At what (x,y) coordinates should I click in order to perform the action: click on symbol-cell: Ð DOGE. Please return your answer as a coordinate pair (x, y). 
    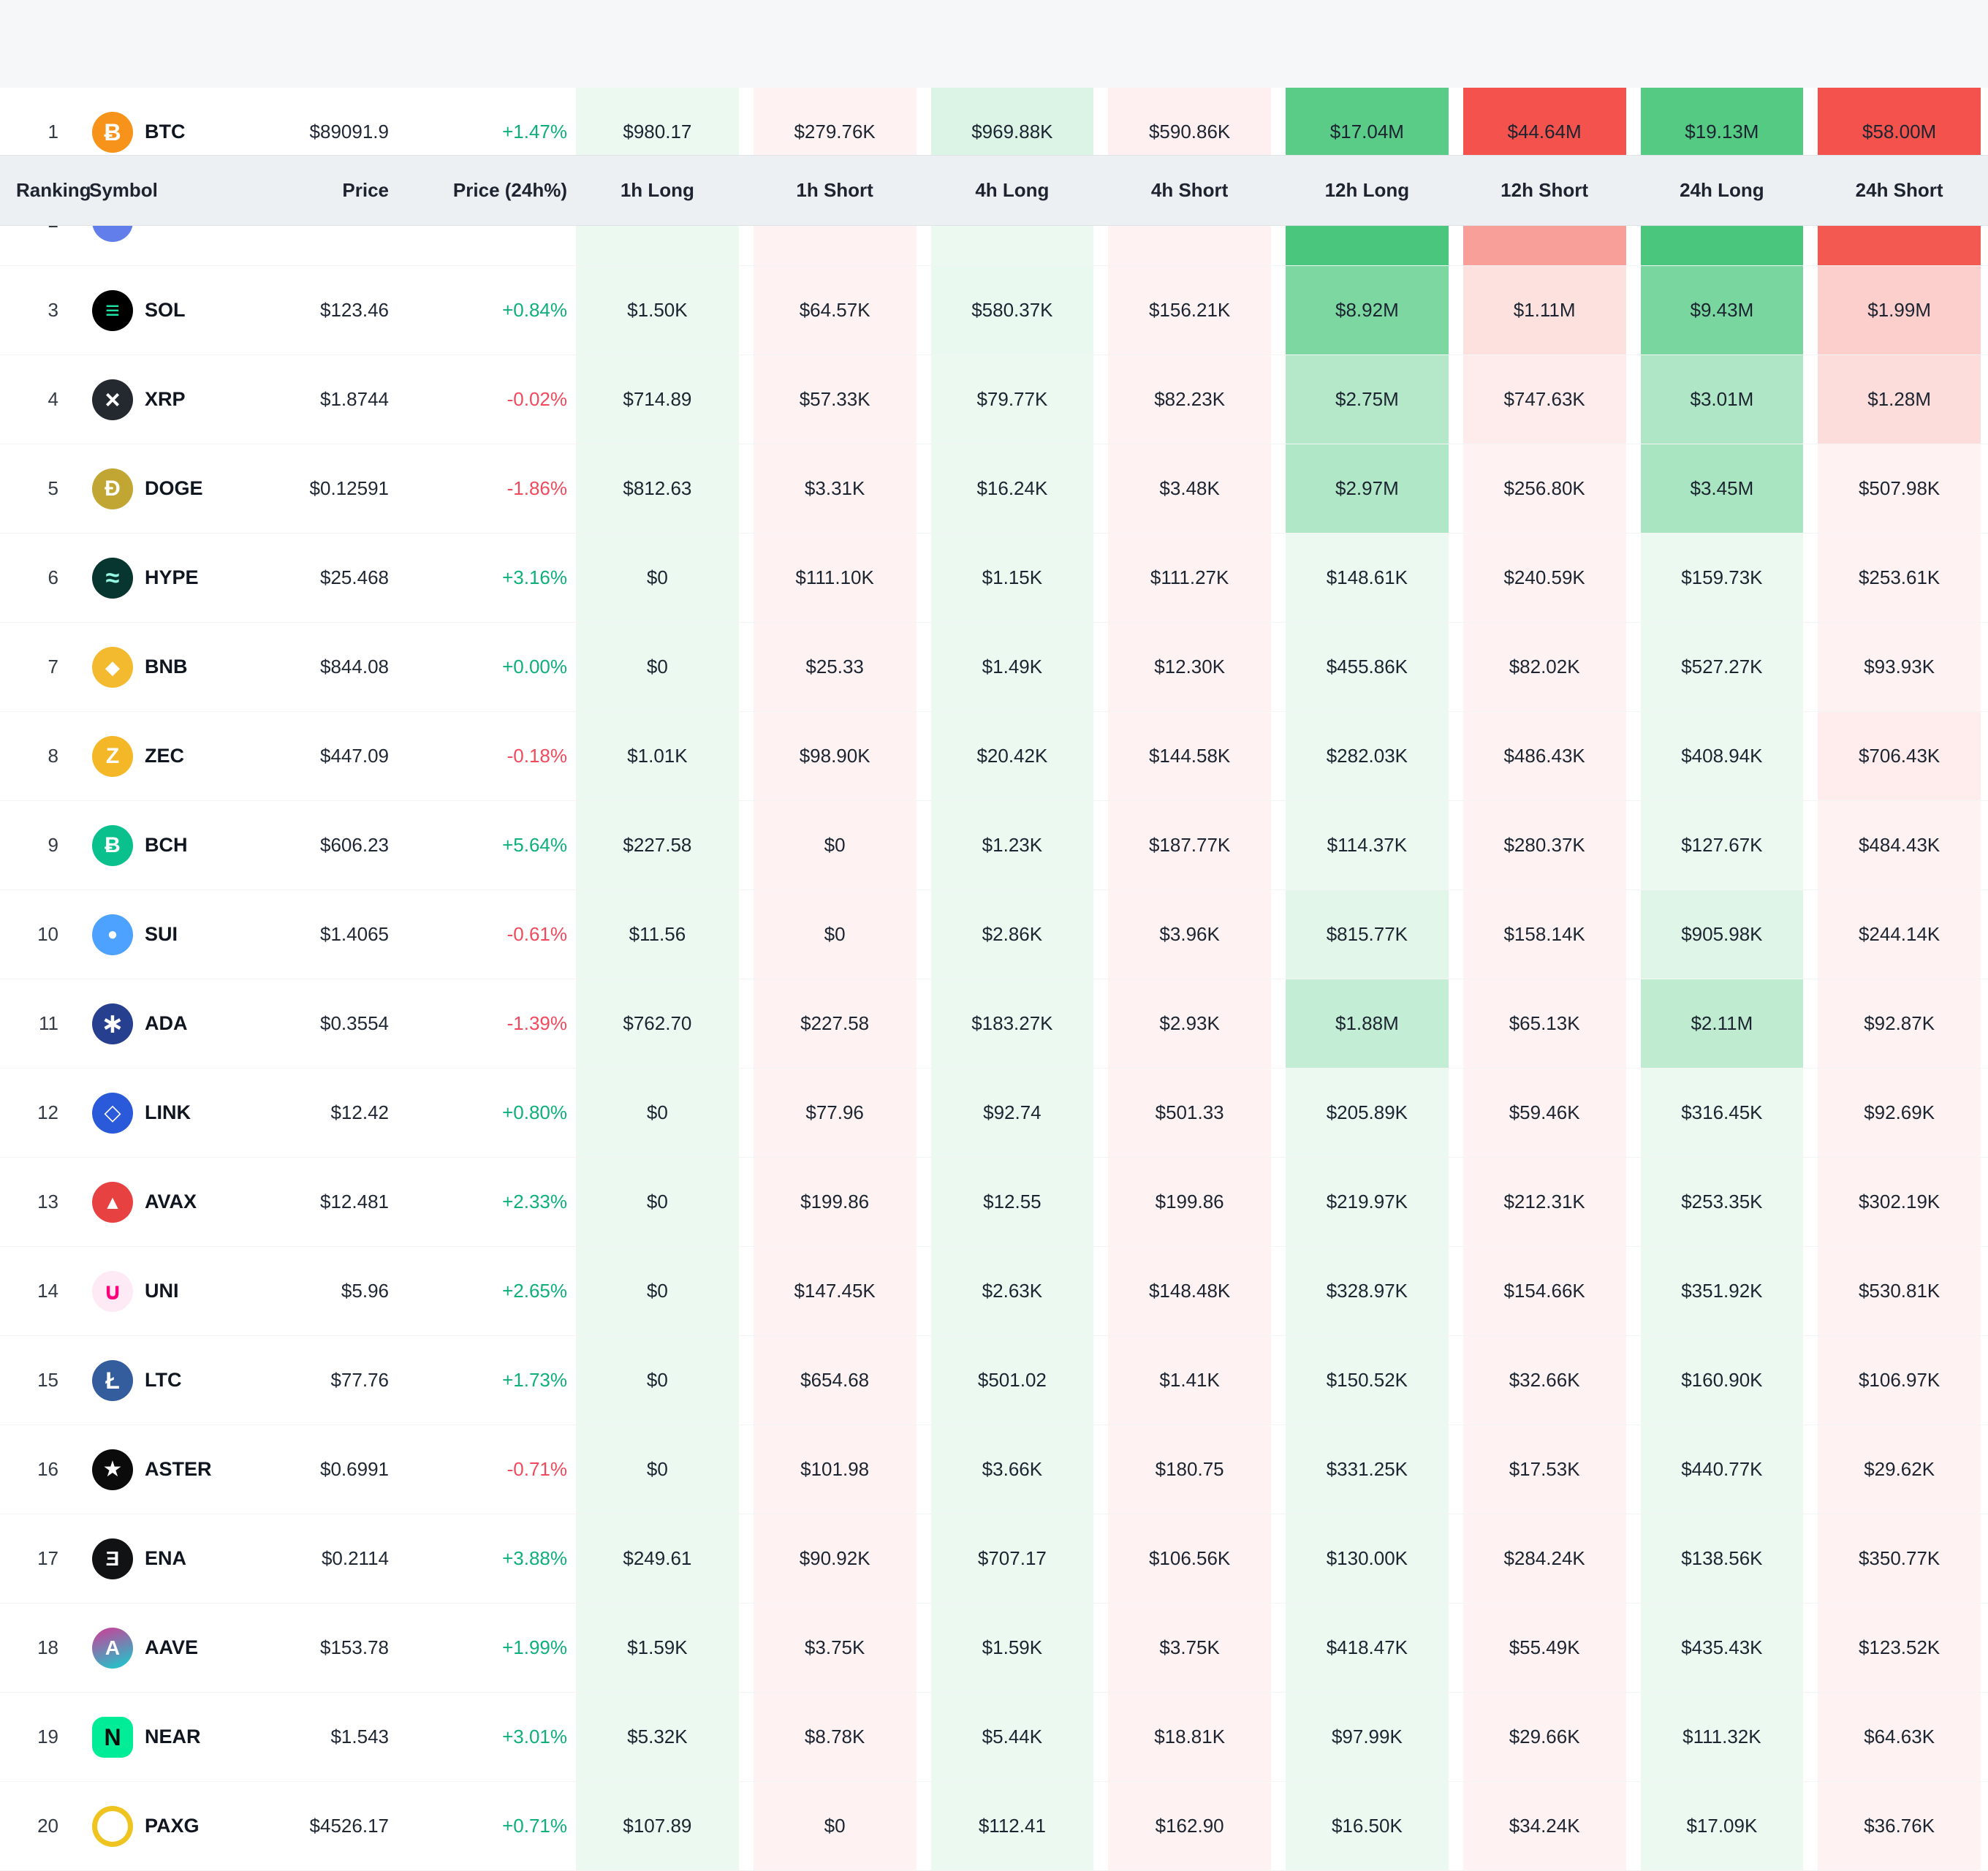
    Looking at the image, I should click on (160, 489).